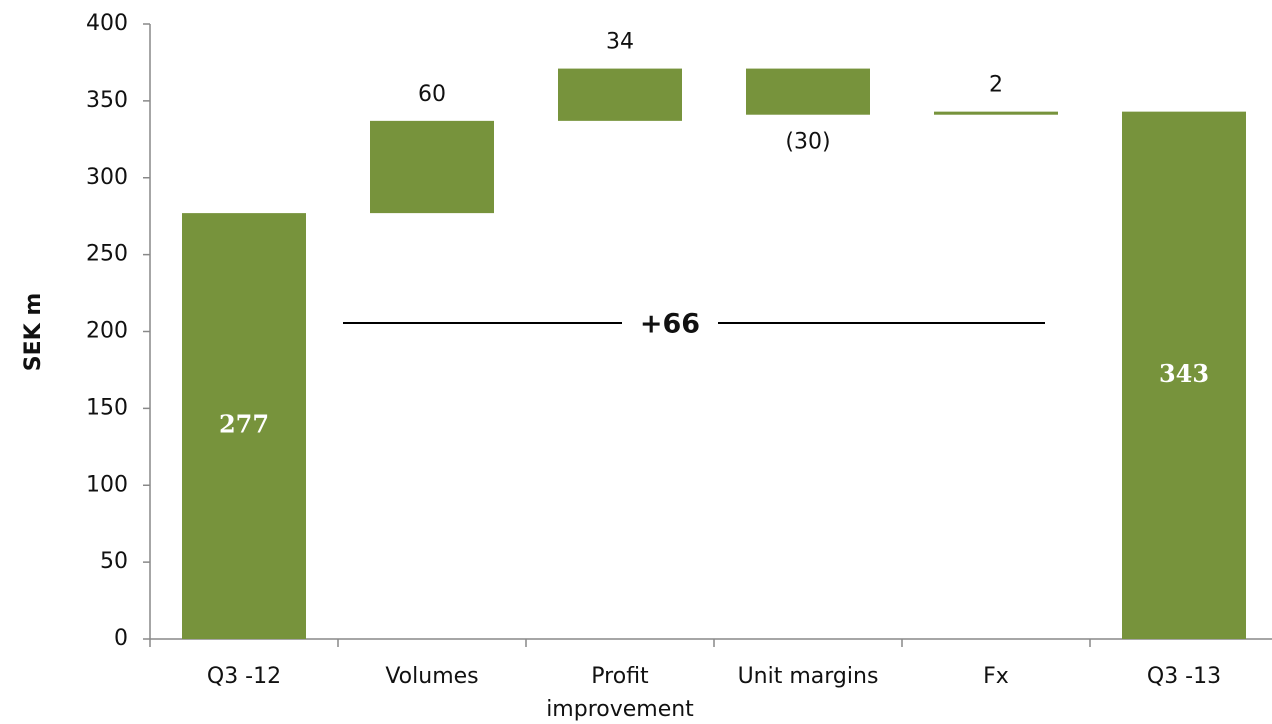 The height and width of the screenshot is (724, 1272). Describe the element at coordinates (996, 85) in the screenshot. I see `value-label: 2` at that location.